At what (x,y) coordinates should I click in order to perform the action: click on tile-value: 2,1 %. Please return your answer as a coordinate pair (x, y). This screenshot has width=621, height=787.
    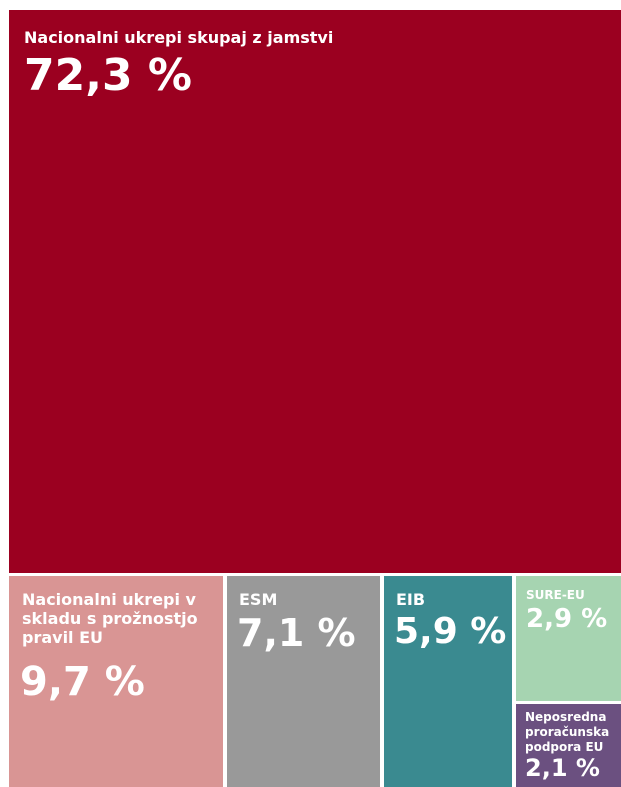
    Looking at the image, I should click on (562, 768).